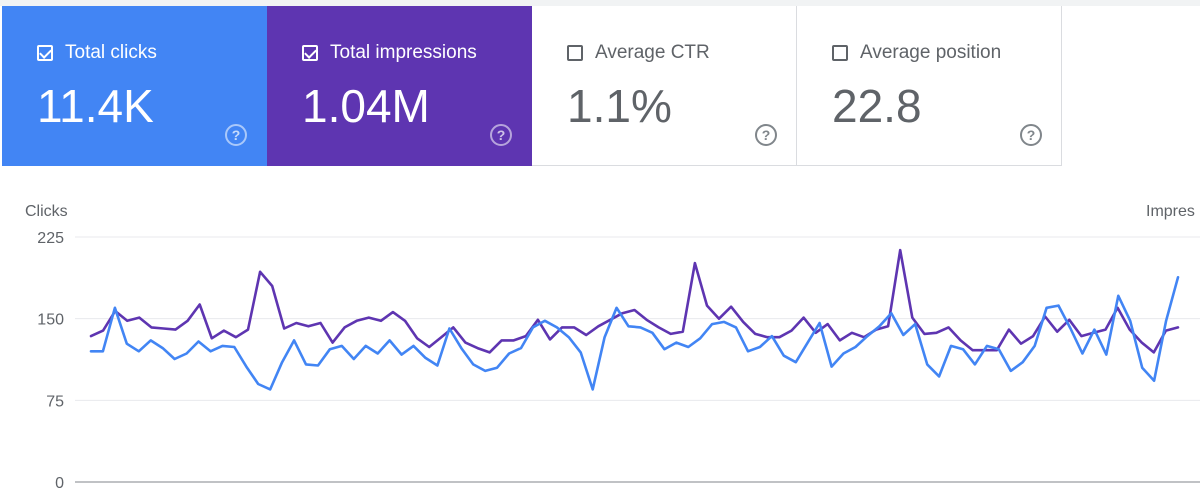 The height and width of the screenshot is (500, 1200). I want to click on metric-header: Average CTR, so click(638, 53).